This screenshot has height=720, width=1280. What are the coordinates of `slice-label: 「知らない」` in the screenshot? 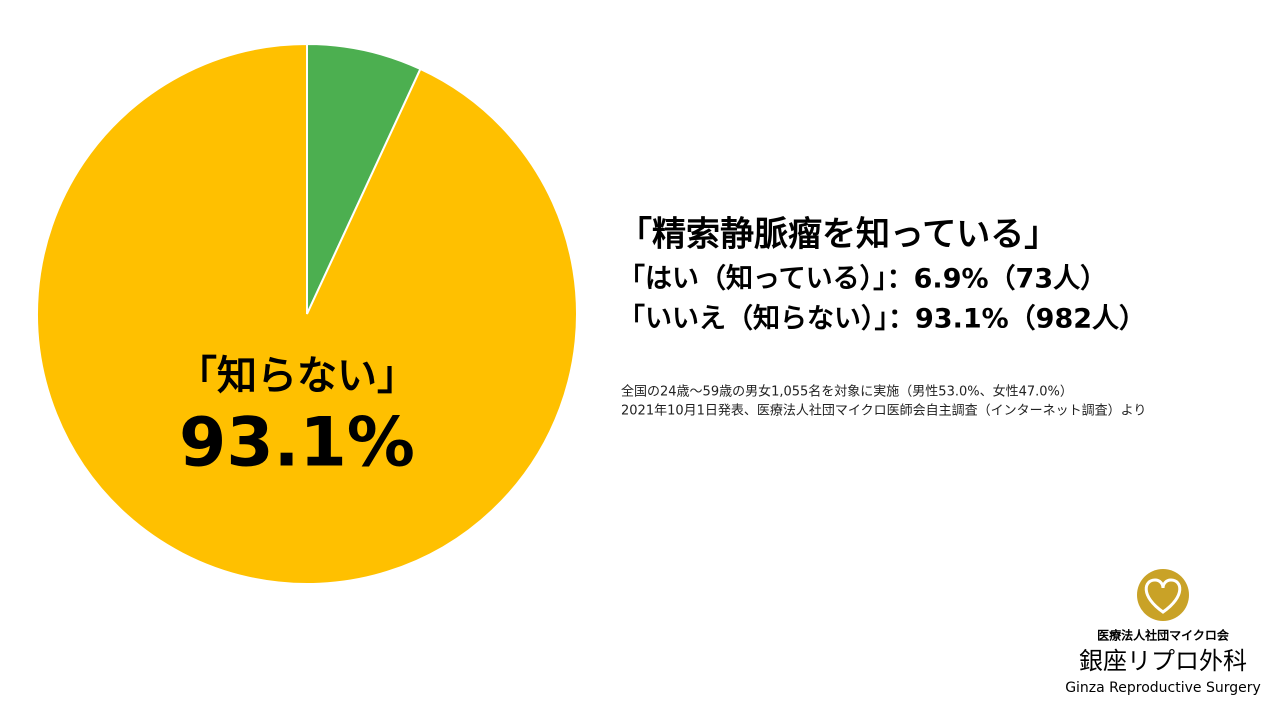 It's located at (297, 376).